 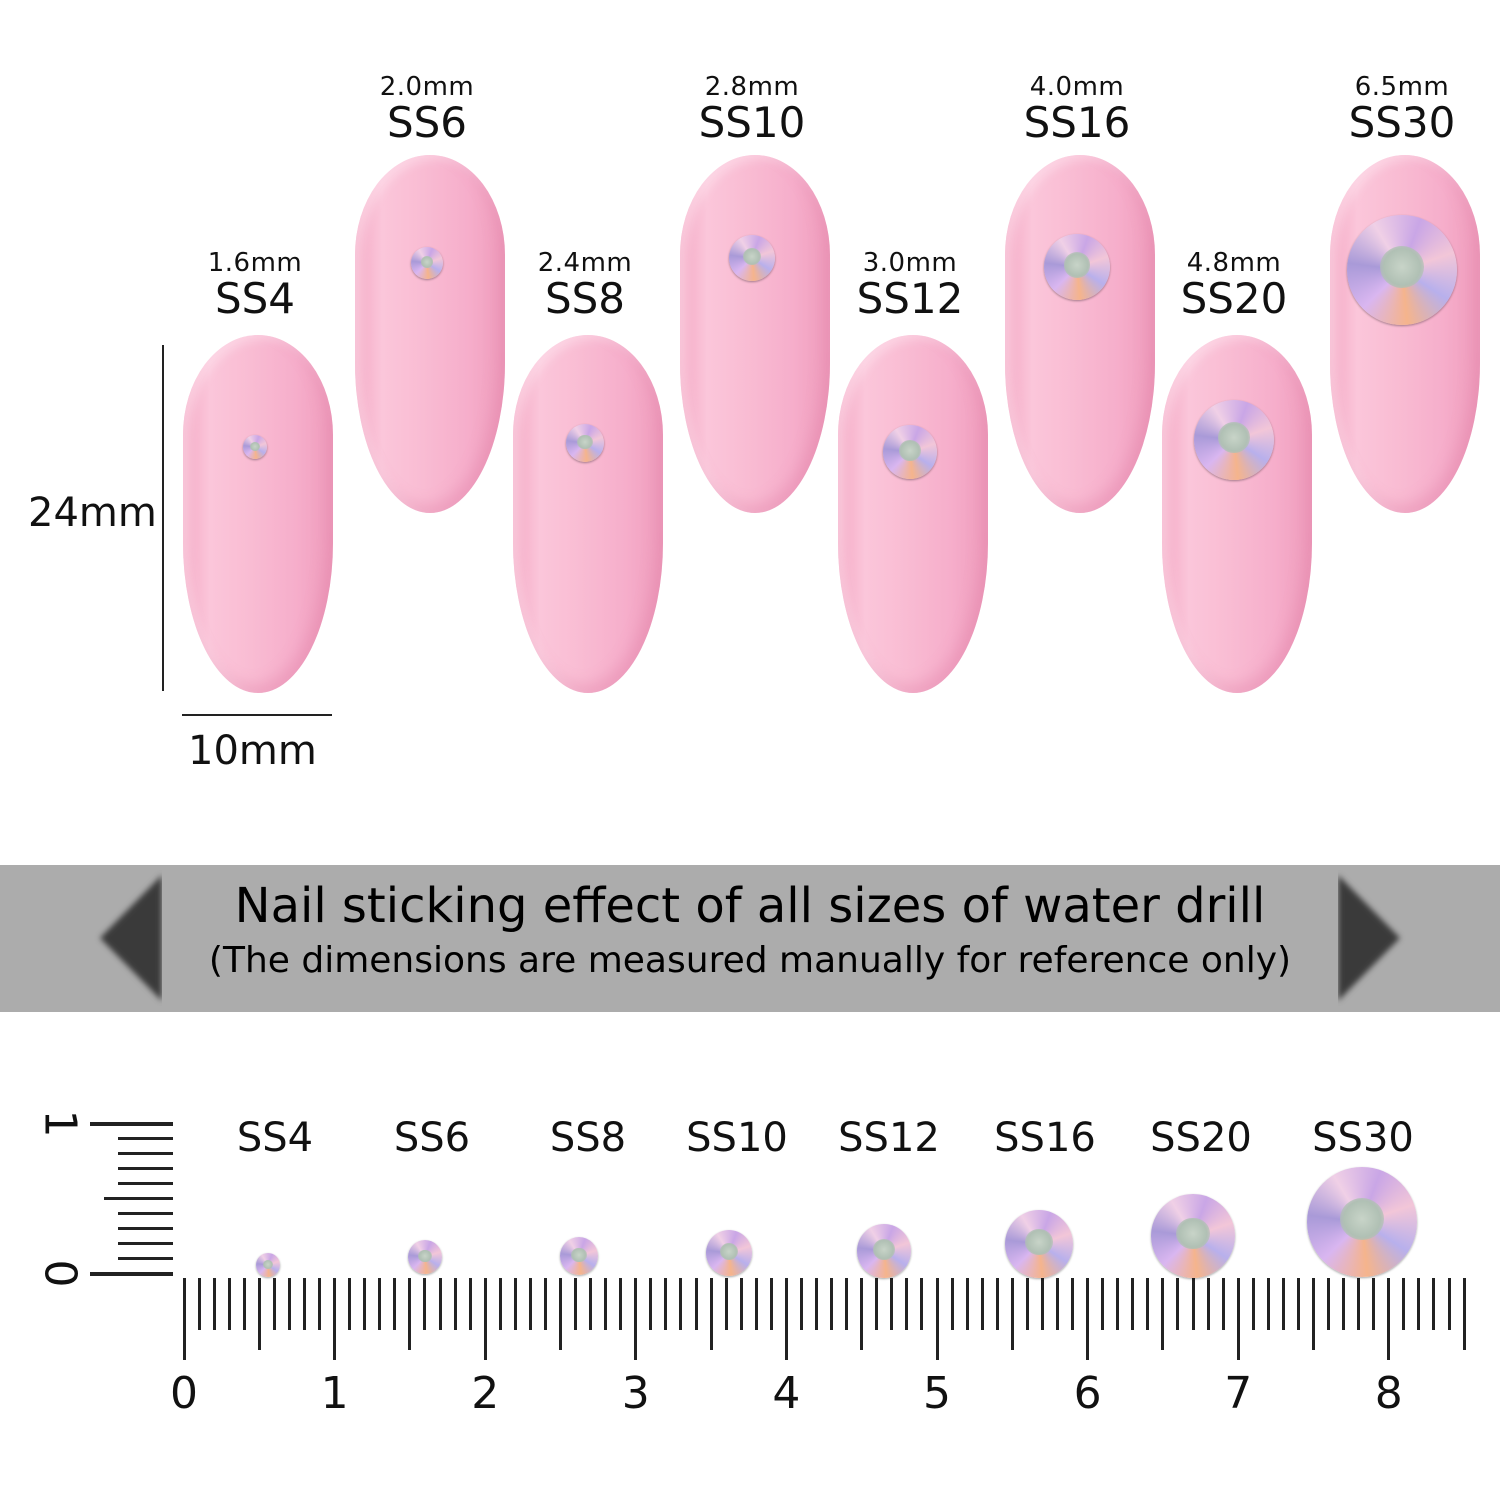 What do you see at coordinates (635, 1393) in the screenshot?
I see `ruler-number: 3` at bounding box center [635, 1393].